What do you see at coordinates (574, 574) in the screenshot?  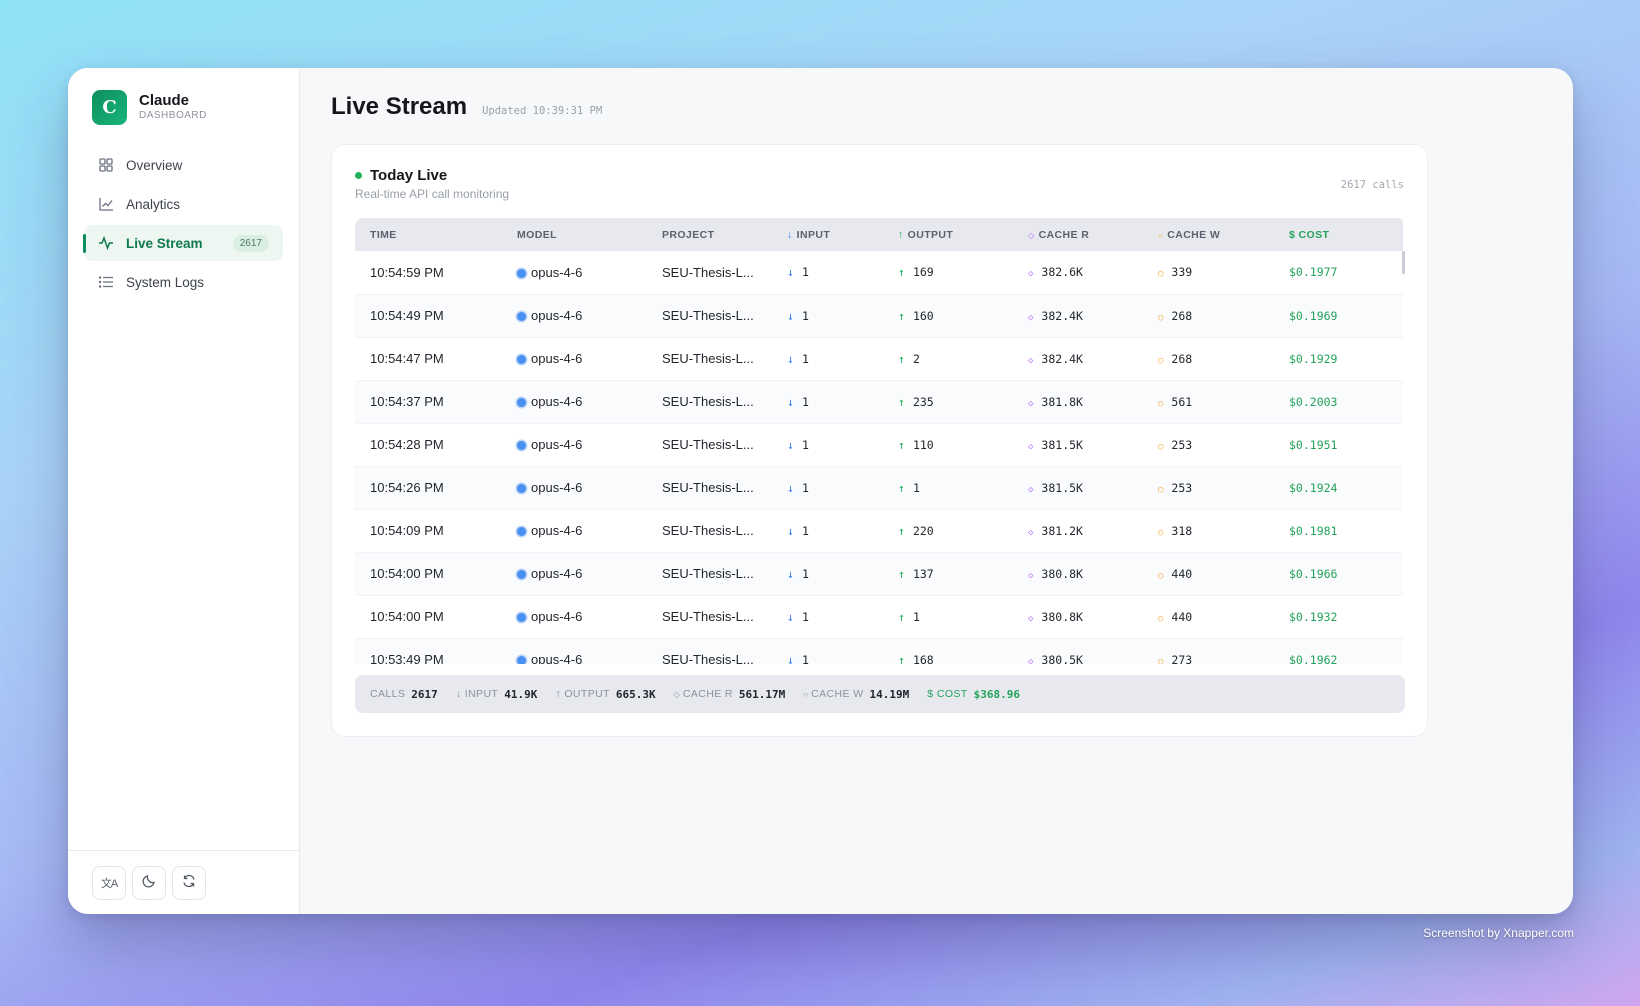 I see `cell-model: opus-4-6` at bounding box center [574, 574].